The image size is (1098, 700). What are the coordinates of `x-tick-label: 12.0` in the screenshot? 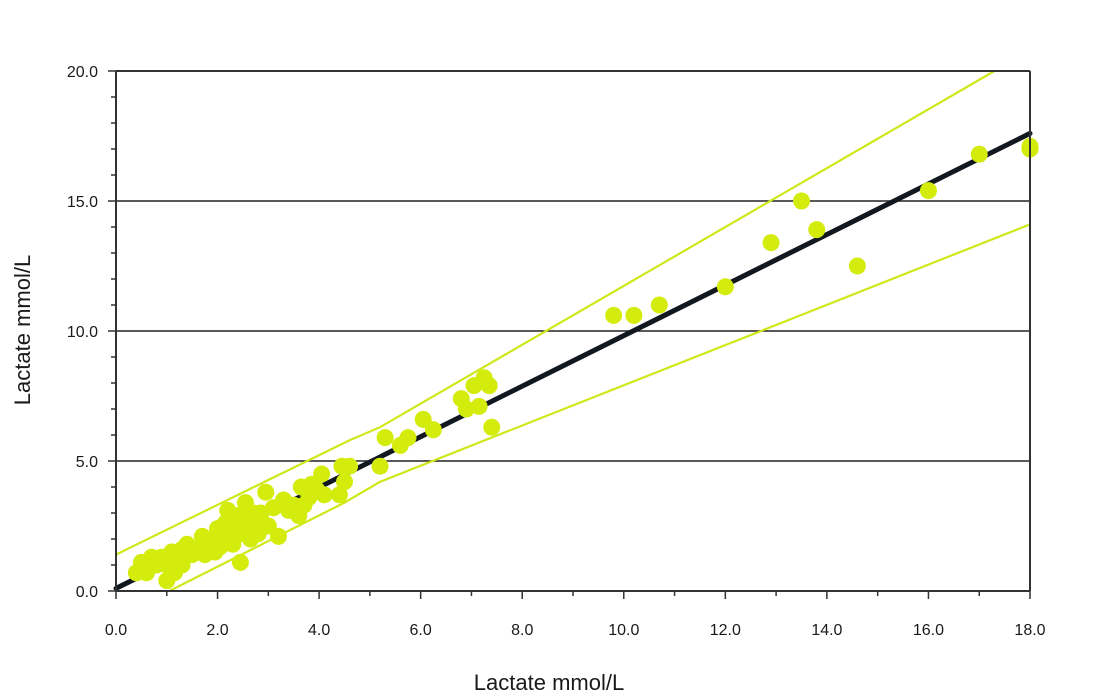 It's located at (725, 630).